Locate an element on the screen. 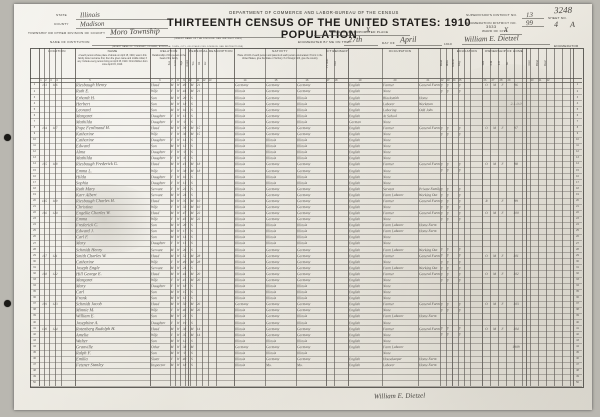 The height and width of the screenshot is (417, 600). line-number-right: 50 is located at coordinates (577, 383).